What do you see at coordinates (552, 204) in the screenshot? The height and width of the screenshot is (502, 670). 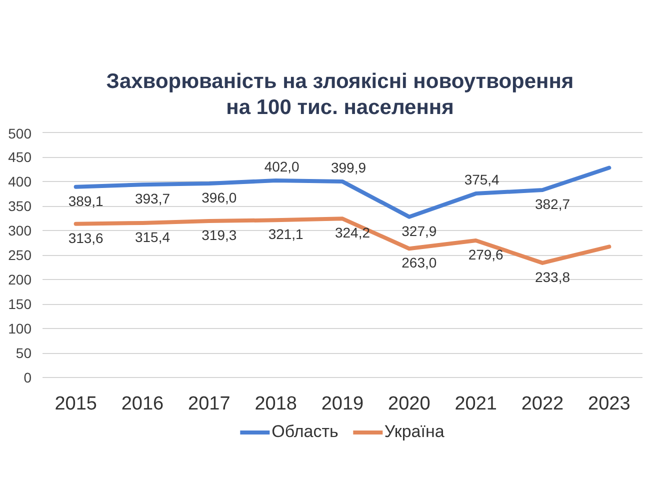 I see `data-label: 382,7` at bounding box center [552, 204].